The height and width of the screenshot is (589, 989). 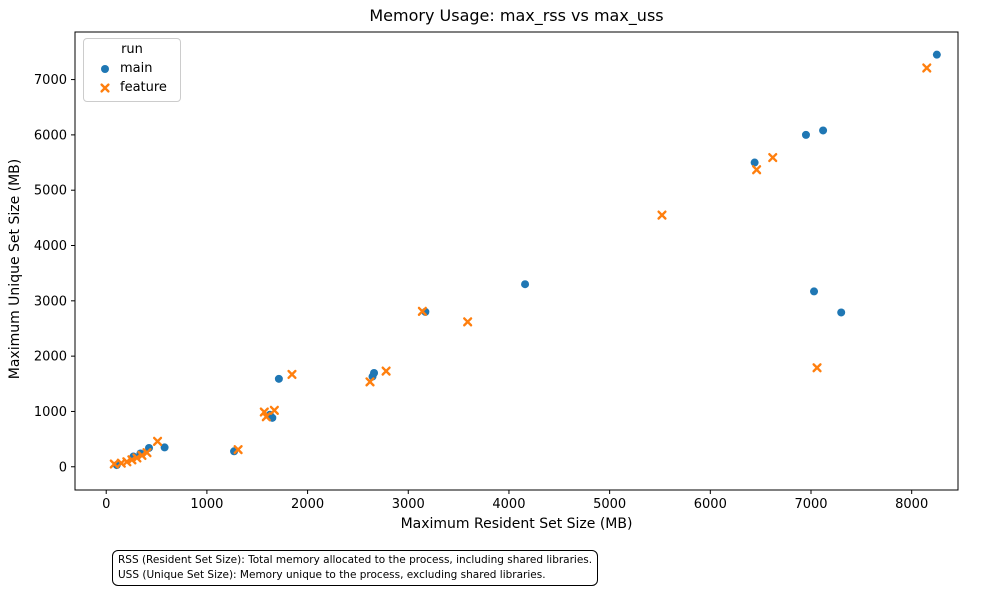 What do you see at coordinates (105, 69) in the screenshot?
I see `legend-circle-marker-icon` at bounding box center [105, 69].